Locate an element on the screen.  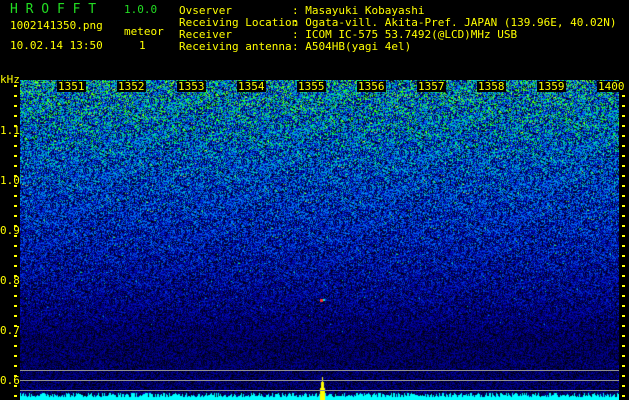
info-label: Receiving antenna is located at coordinates (235, 46).